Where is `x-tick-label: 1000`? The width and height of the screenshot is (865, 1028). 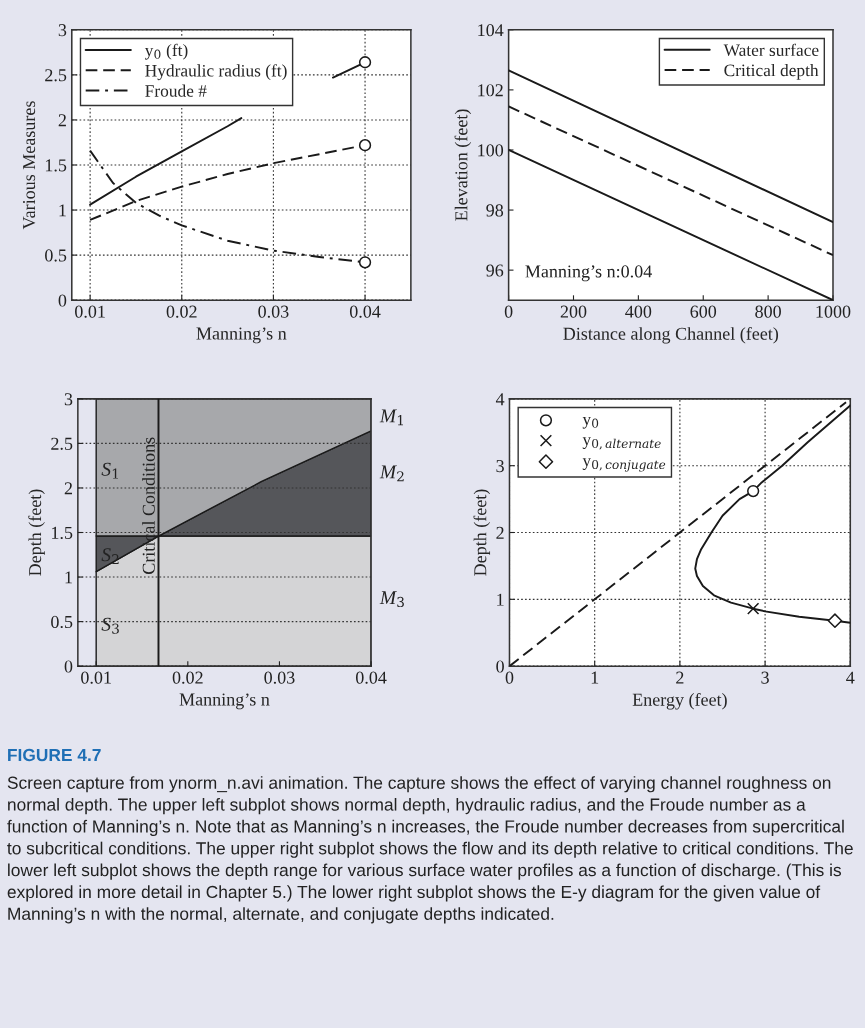
x-tick-label: 1000 is located at coordinates (833, 311).